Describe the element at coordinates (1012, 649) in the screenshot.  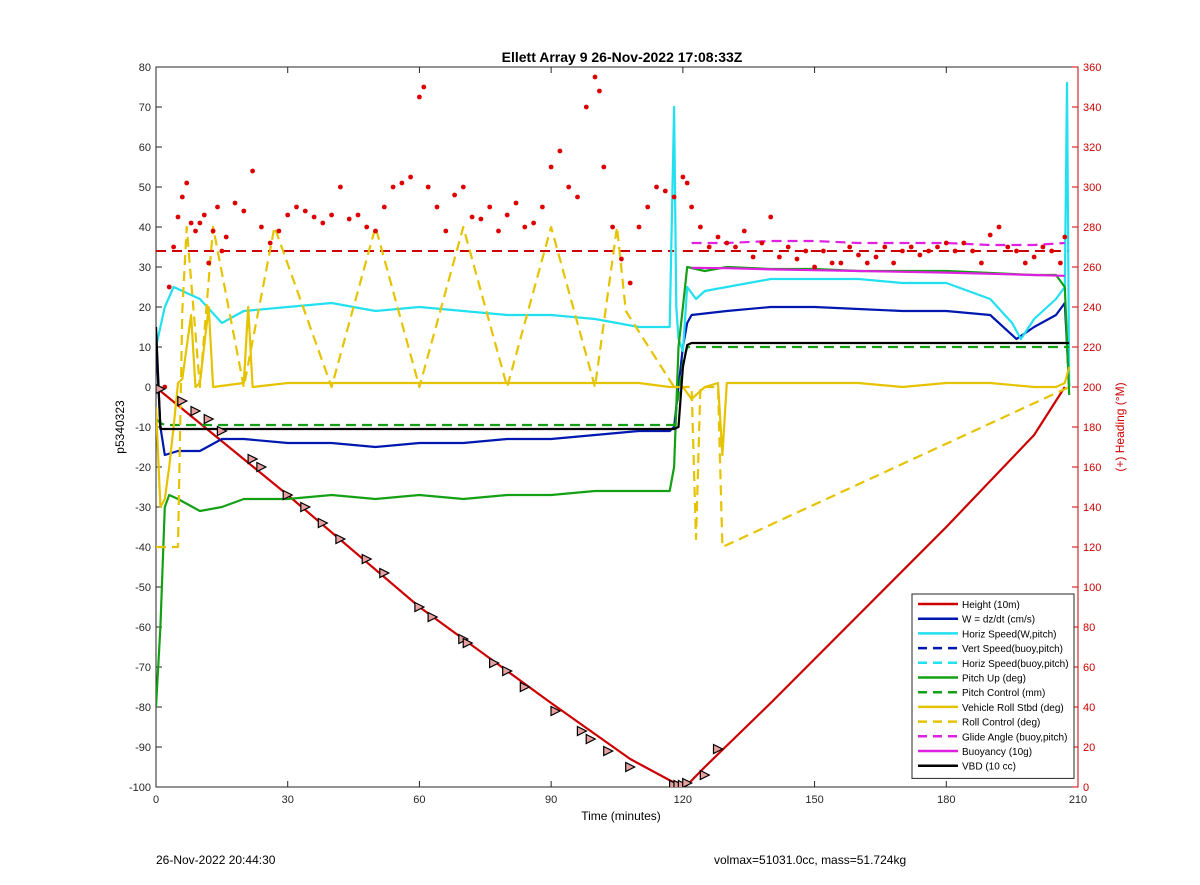
I see `legend-label: Vert Speed(buoy,pitch)` at that location.